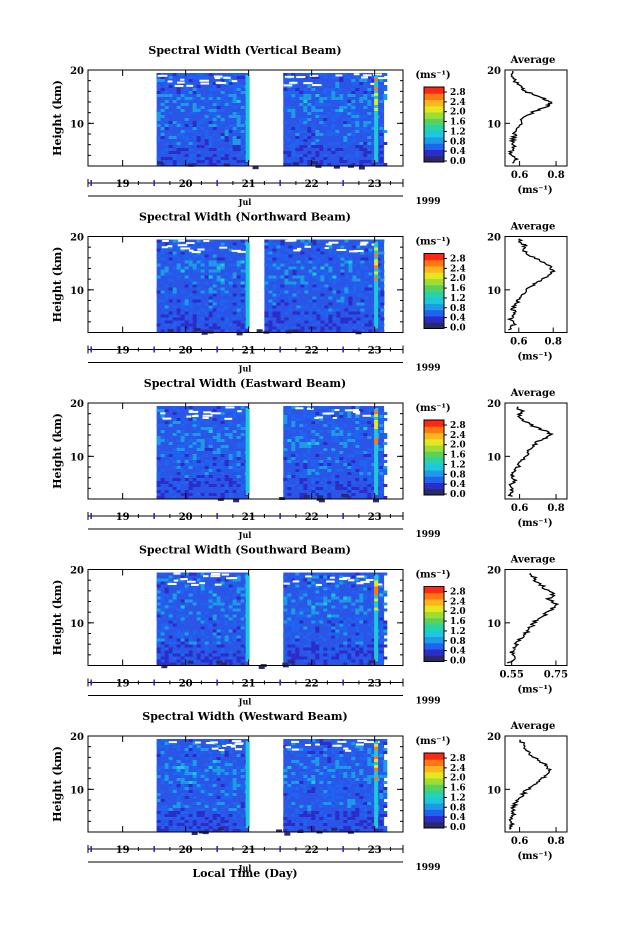 This screenshot has width=619, height=931. What do you see at coordinates (536, 118) in the screenshot?
I see `profile-frame` at bounding box center [536, 118].